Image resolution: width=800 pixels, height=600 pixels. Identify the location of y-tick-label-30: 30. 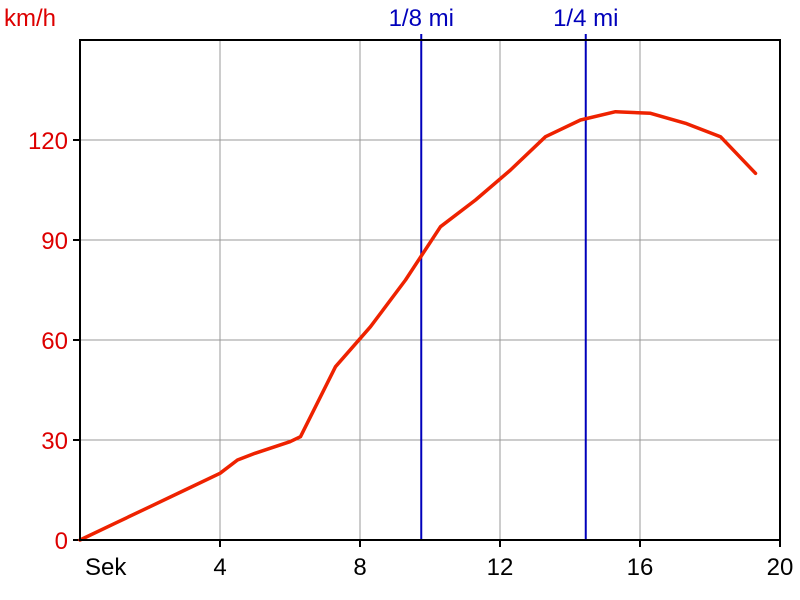
(54, 441).